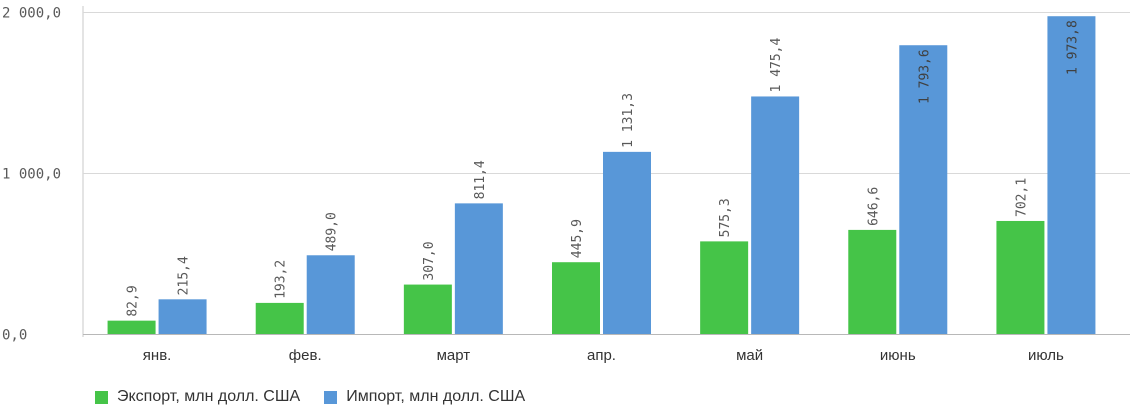 Image resolution: width=1135 pixels, height=406 pixels. I want to click on data-label-import: 1 475,4, so click(776, 65).